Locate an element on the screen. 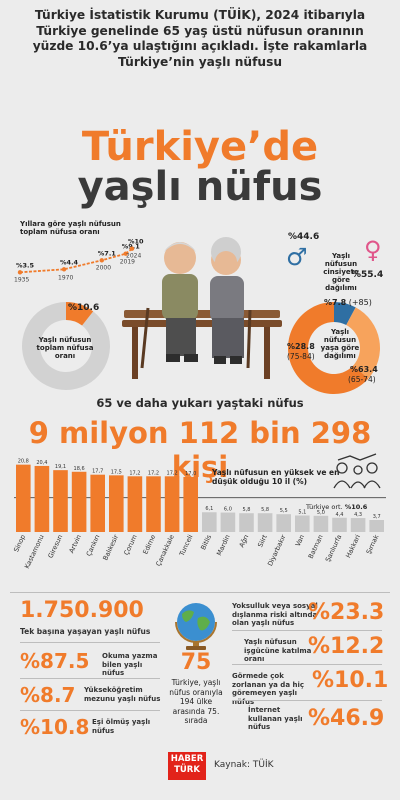 The height and width of the screenshot is (800, 400). bar-category-label: Bitlis is located at coordinates (206, 542).